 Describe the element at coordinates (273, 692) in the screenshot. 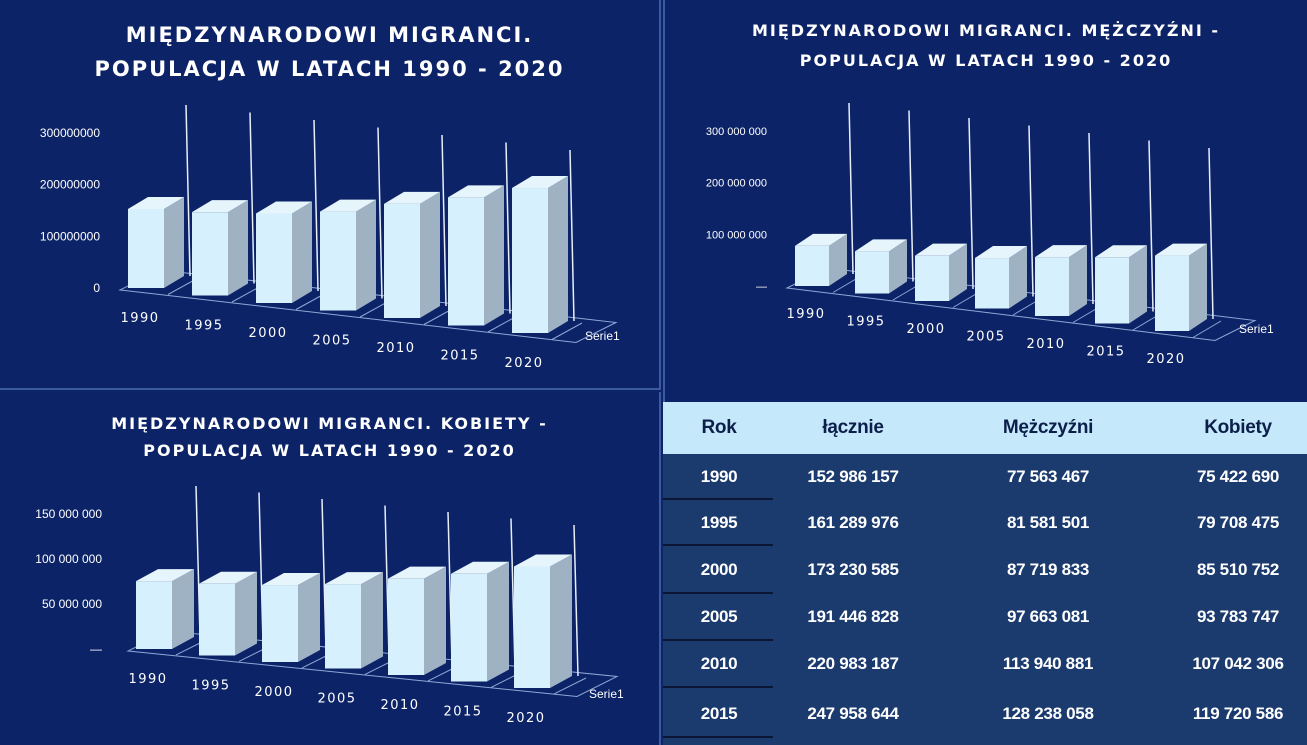

I see `x-tick-label: 2000` at that location.